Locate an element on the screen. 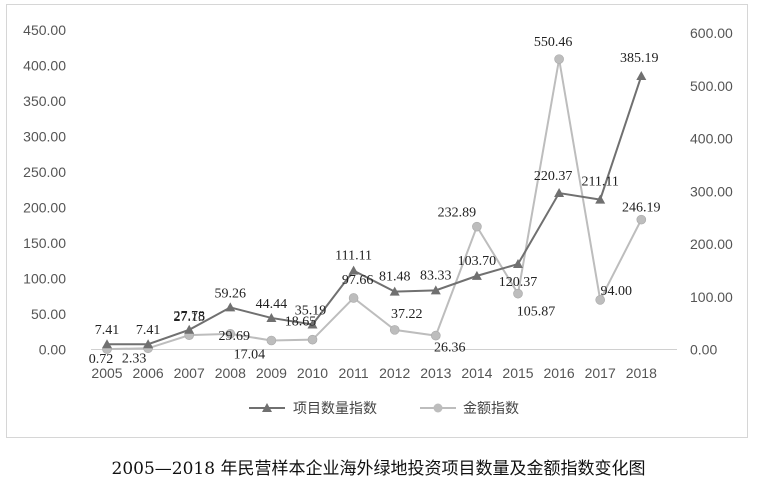  y-right-tick: 200.00 is located at coordinates (711, 244).